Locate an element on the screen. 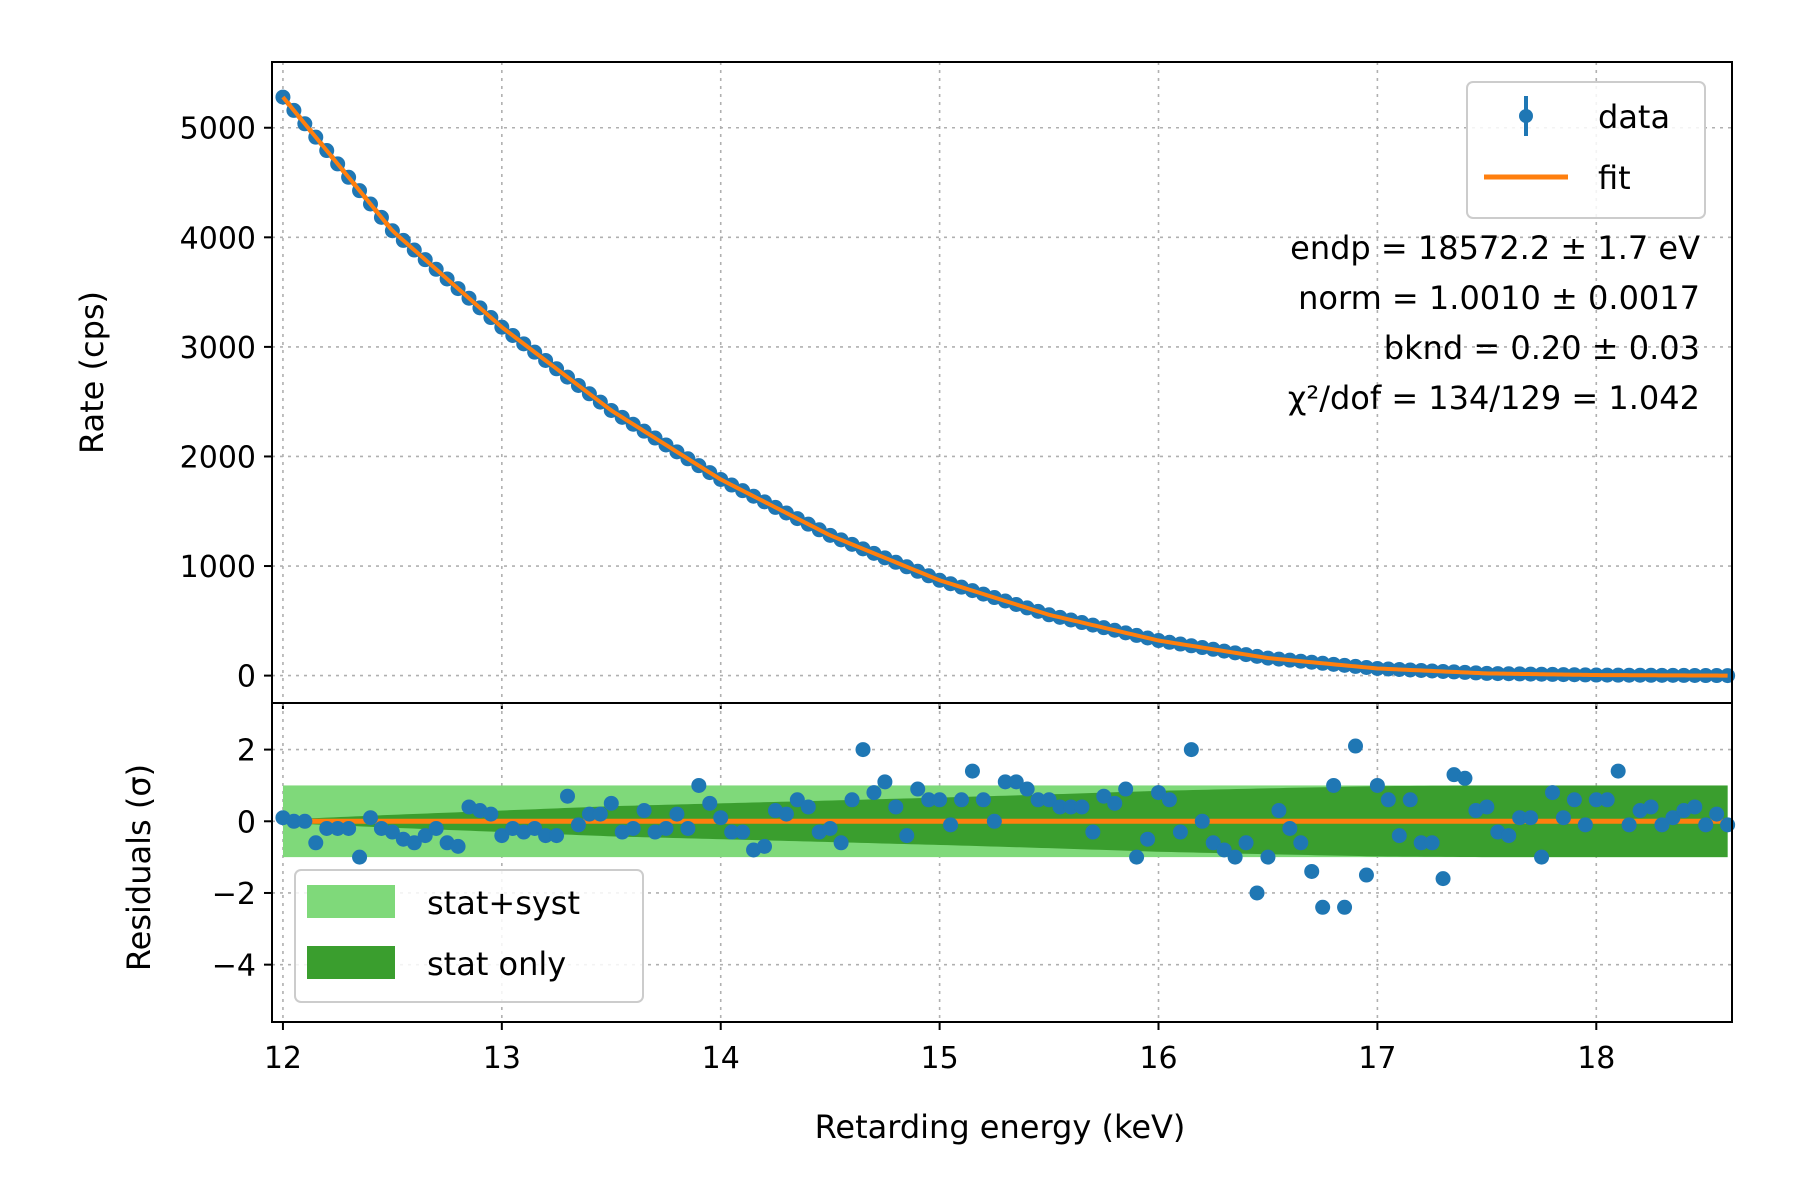 The image size is (1800, 1200). legend-stat-only-swatch is located at coordinates (351, 962).